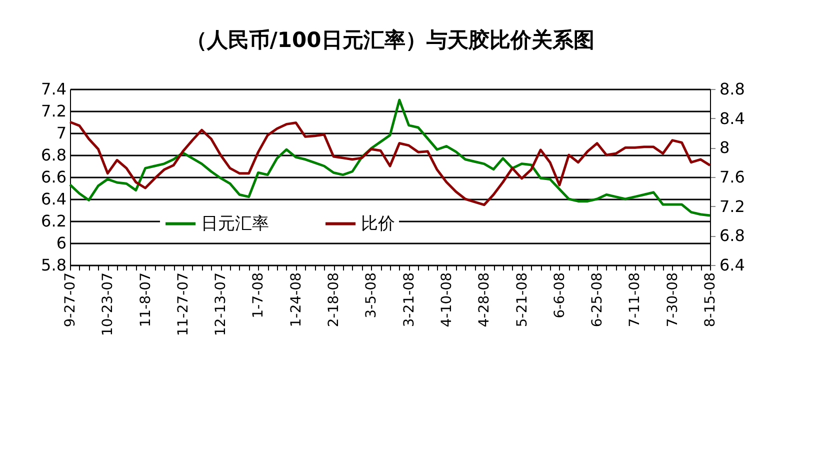 The width and height of the screenshot is (820, 450). Describe the element at coordinates (53, 221) in the screenshot. I see `y-tick-label: 6.2` at that location.